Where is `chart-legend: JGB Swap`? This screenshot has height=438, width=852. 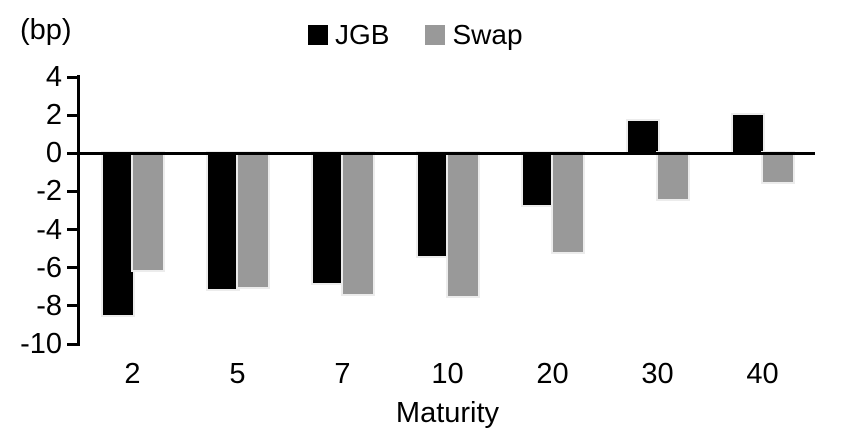 chart-legend: JGB Swap is located at coordinates (415, 35).